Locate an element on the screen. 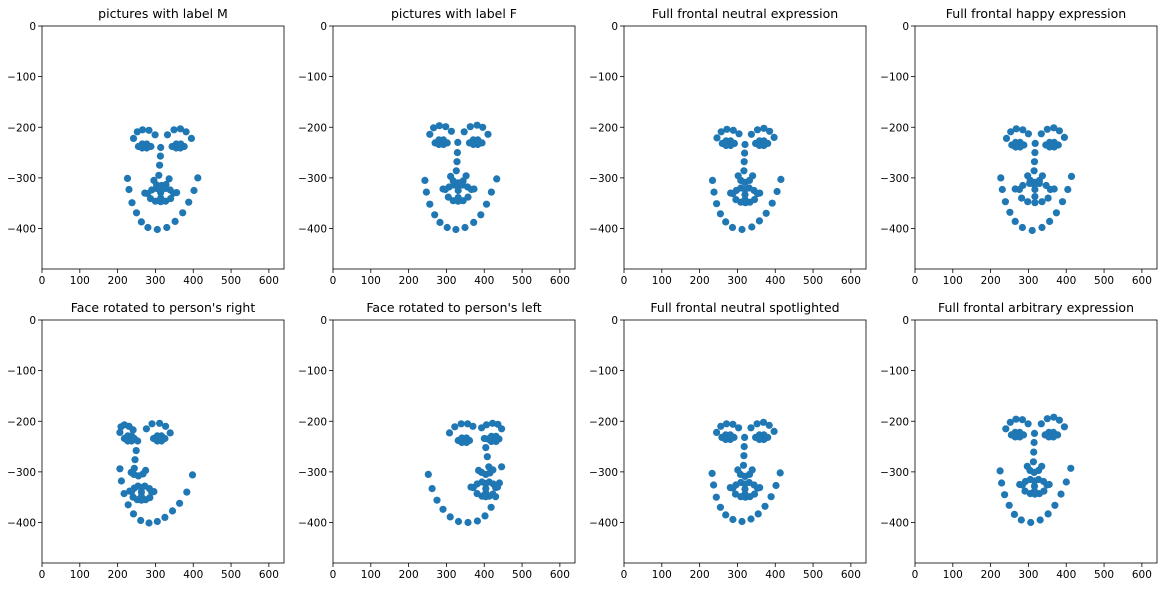 The width and height of the screenshot is (1164, 590). subplot-title: pictures with label F is located at coordinates (454, 13).